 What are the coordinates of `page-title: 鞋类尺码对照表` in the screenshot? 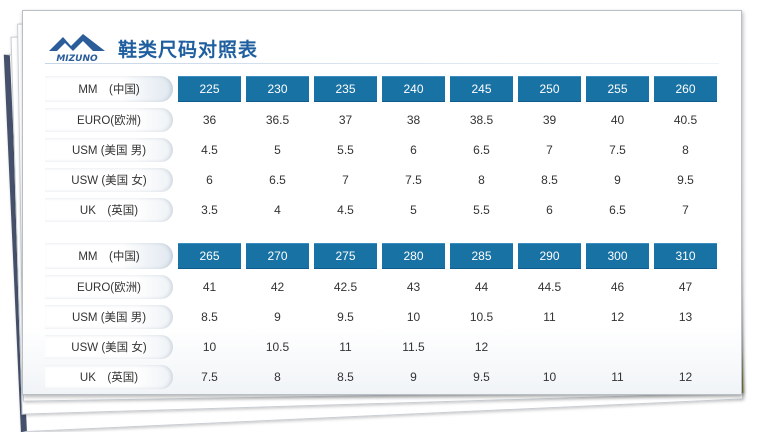 It's located at (188, 50).